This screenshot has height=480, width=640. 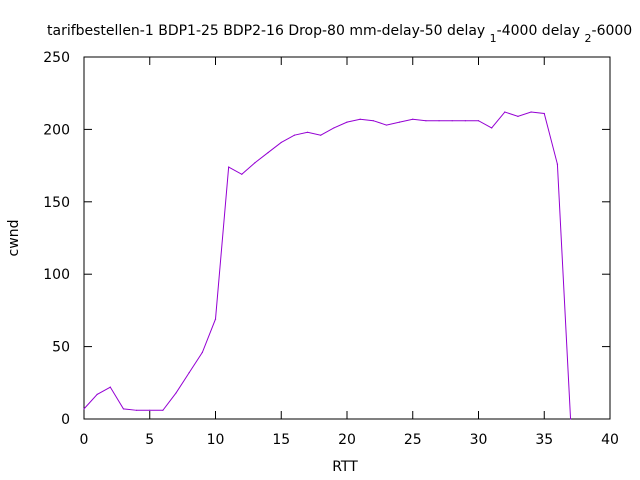 I want to click on x-tick-label: 0, so click(x=84, y=440).